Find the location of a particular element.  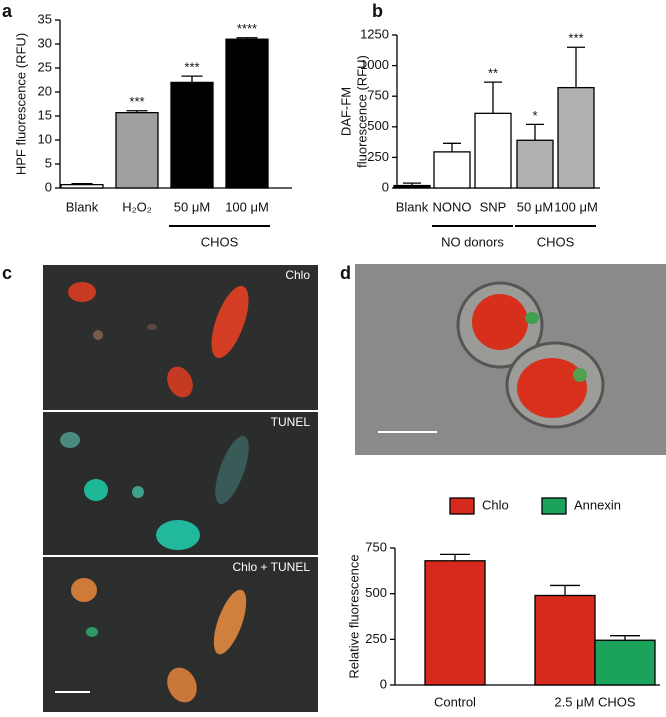

x-tick-label: SNP is located at coordinates (493, 206).